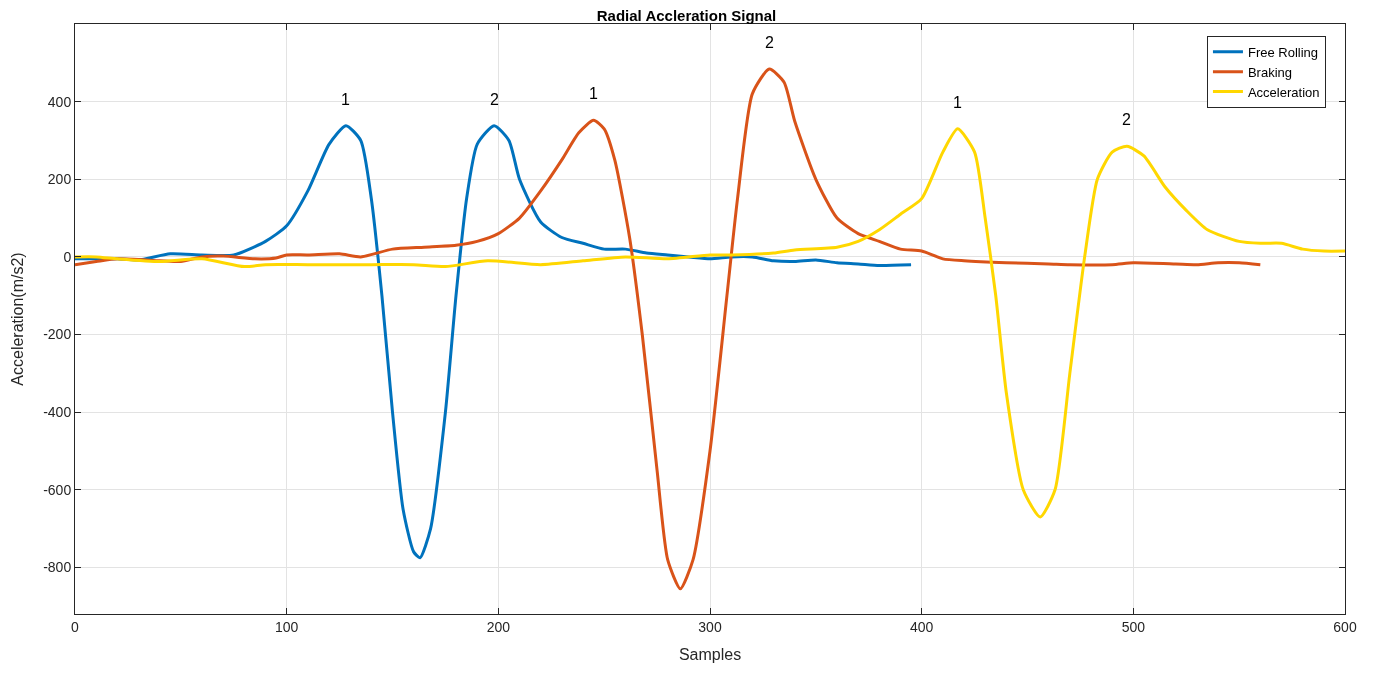  What do you see at coordinates (18, 319) in the screenshot?
I see `y-axis-title: Acceleration(m/s2)` at bounding box center [18, 319].